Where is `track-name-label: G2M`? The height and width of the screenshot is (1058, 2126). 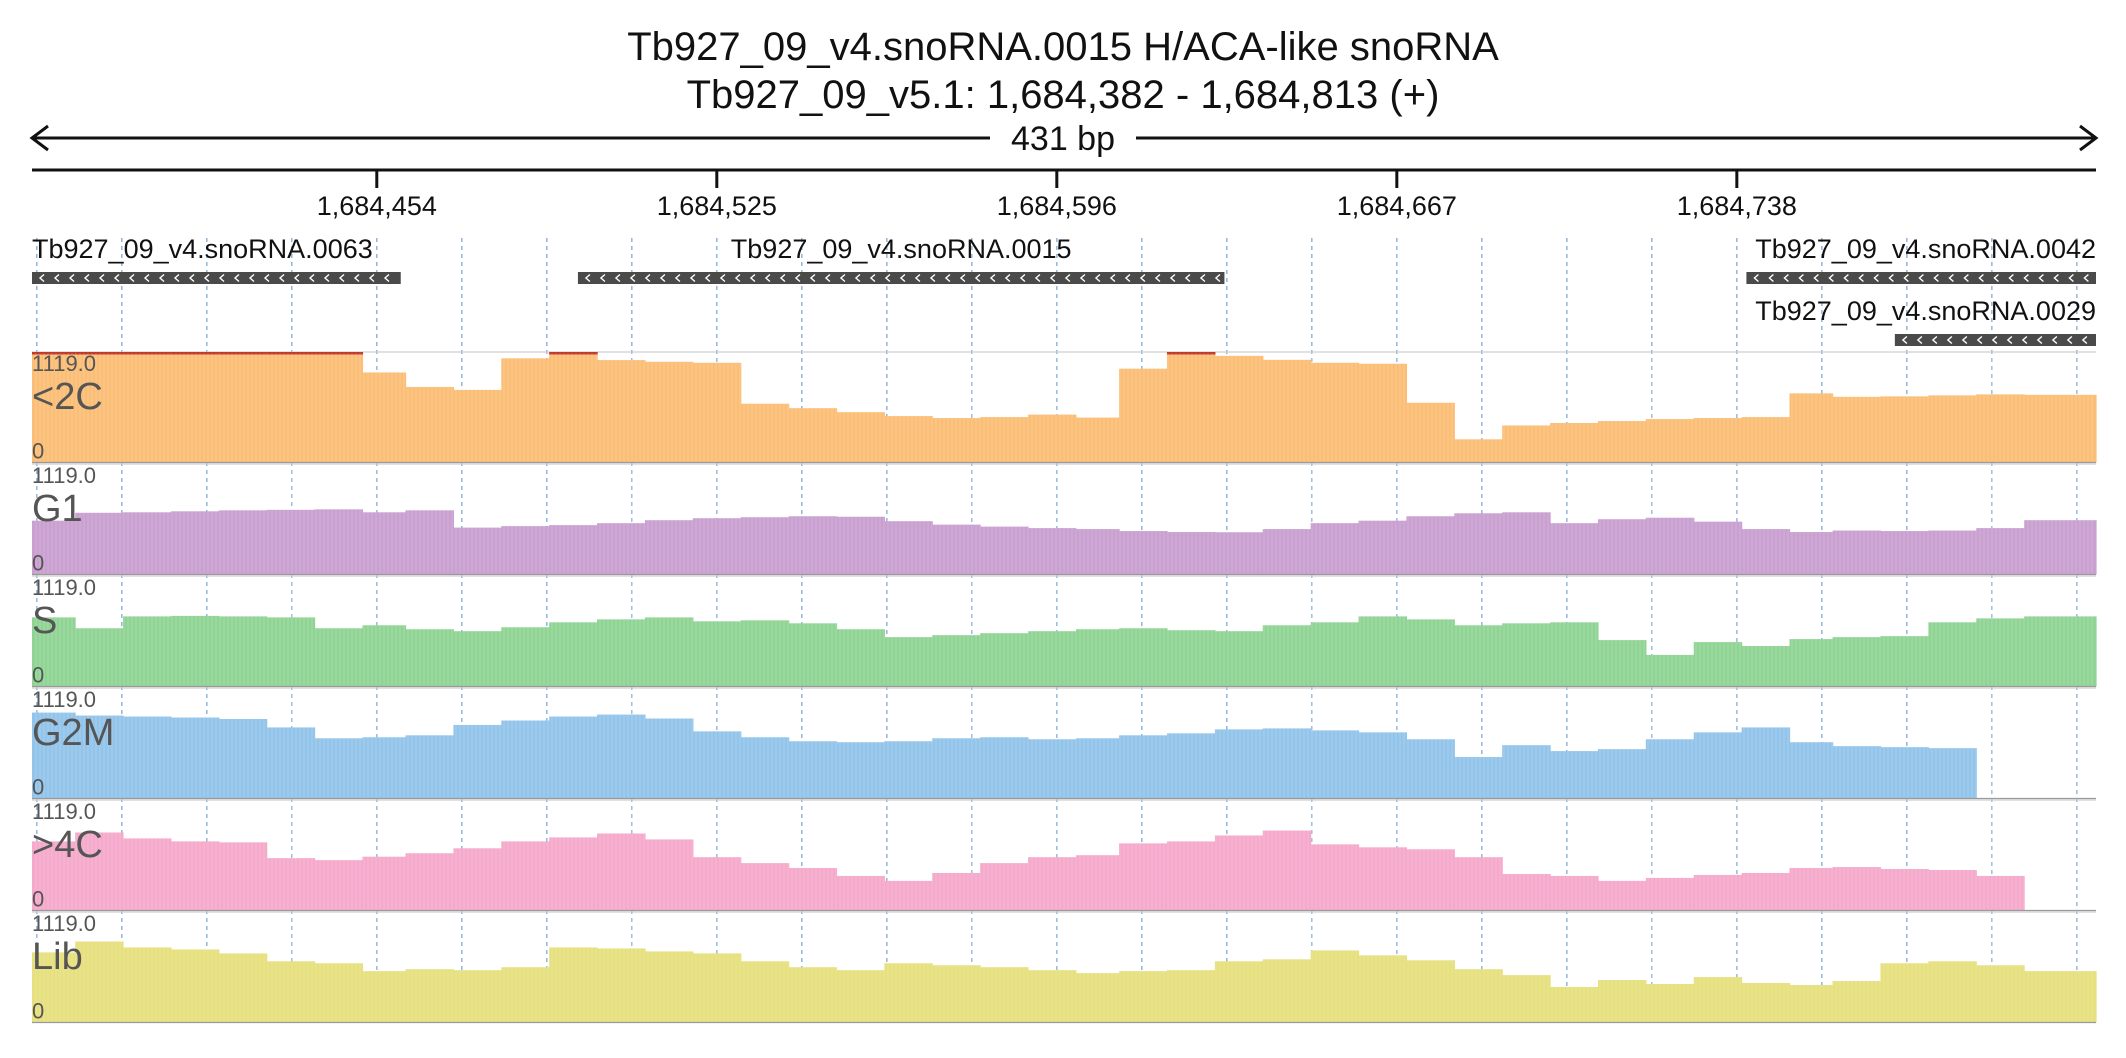 track-name-label: G2M is located at coordinates (73, 733).